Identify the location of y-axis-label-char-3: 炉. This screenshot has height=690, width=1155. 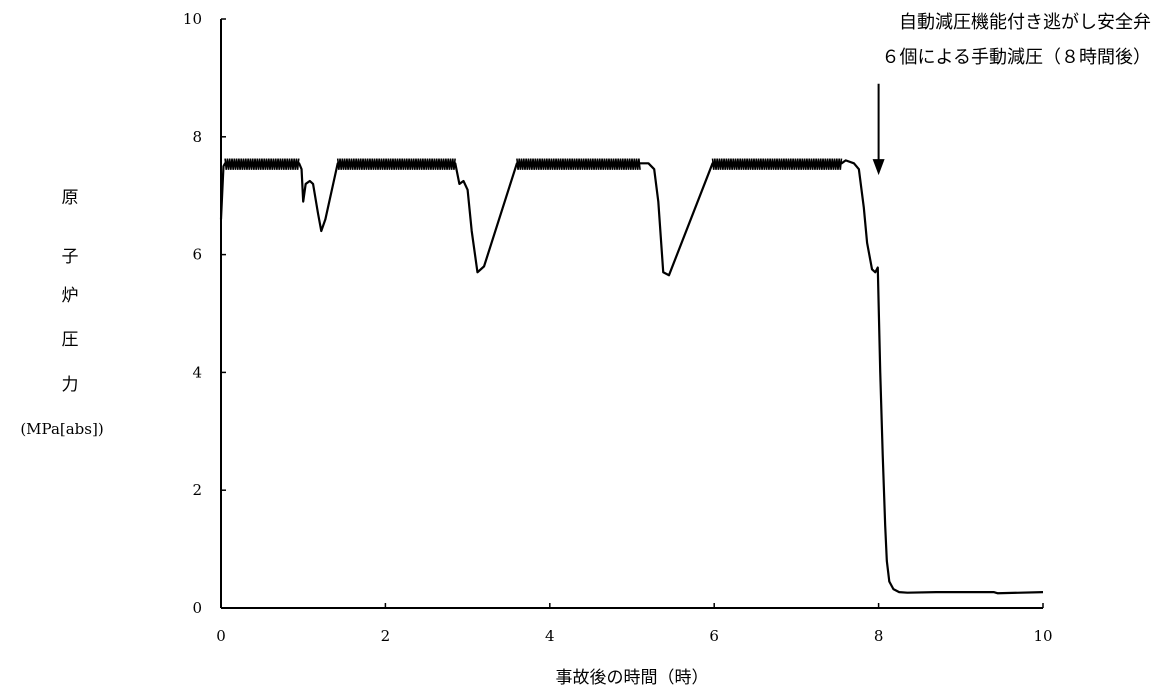
(70, 296).